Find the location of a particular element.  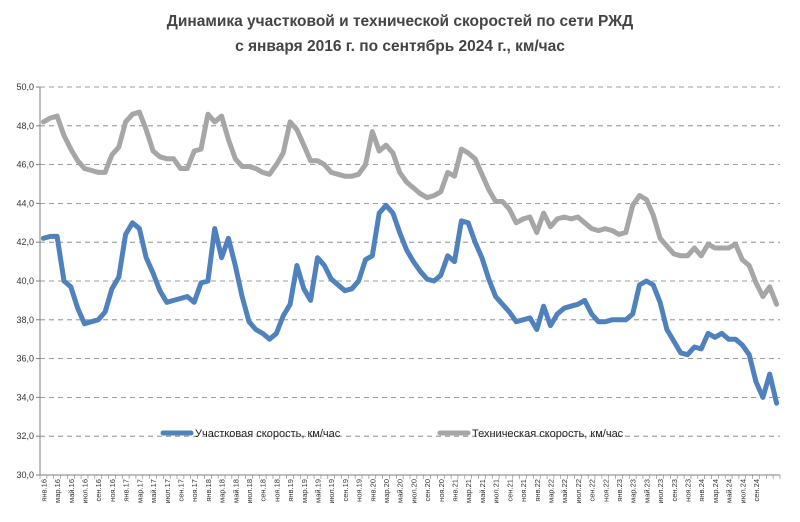

x-tick-label: июл.22 is located at coordinates (578, 491).